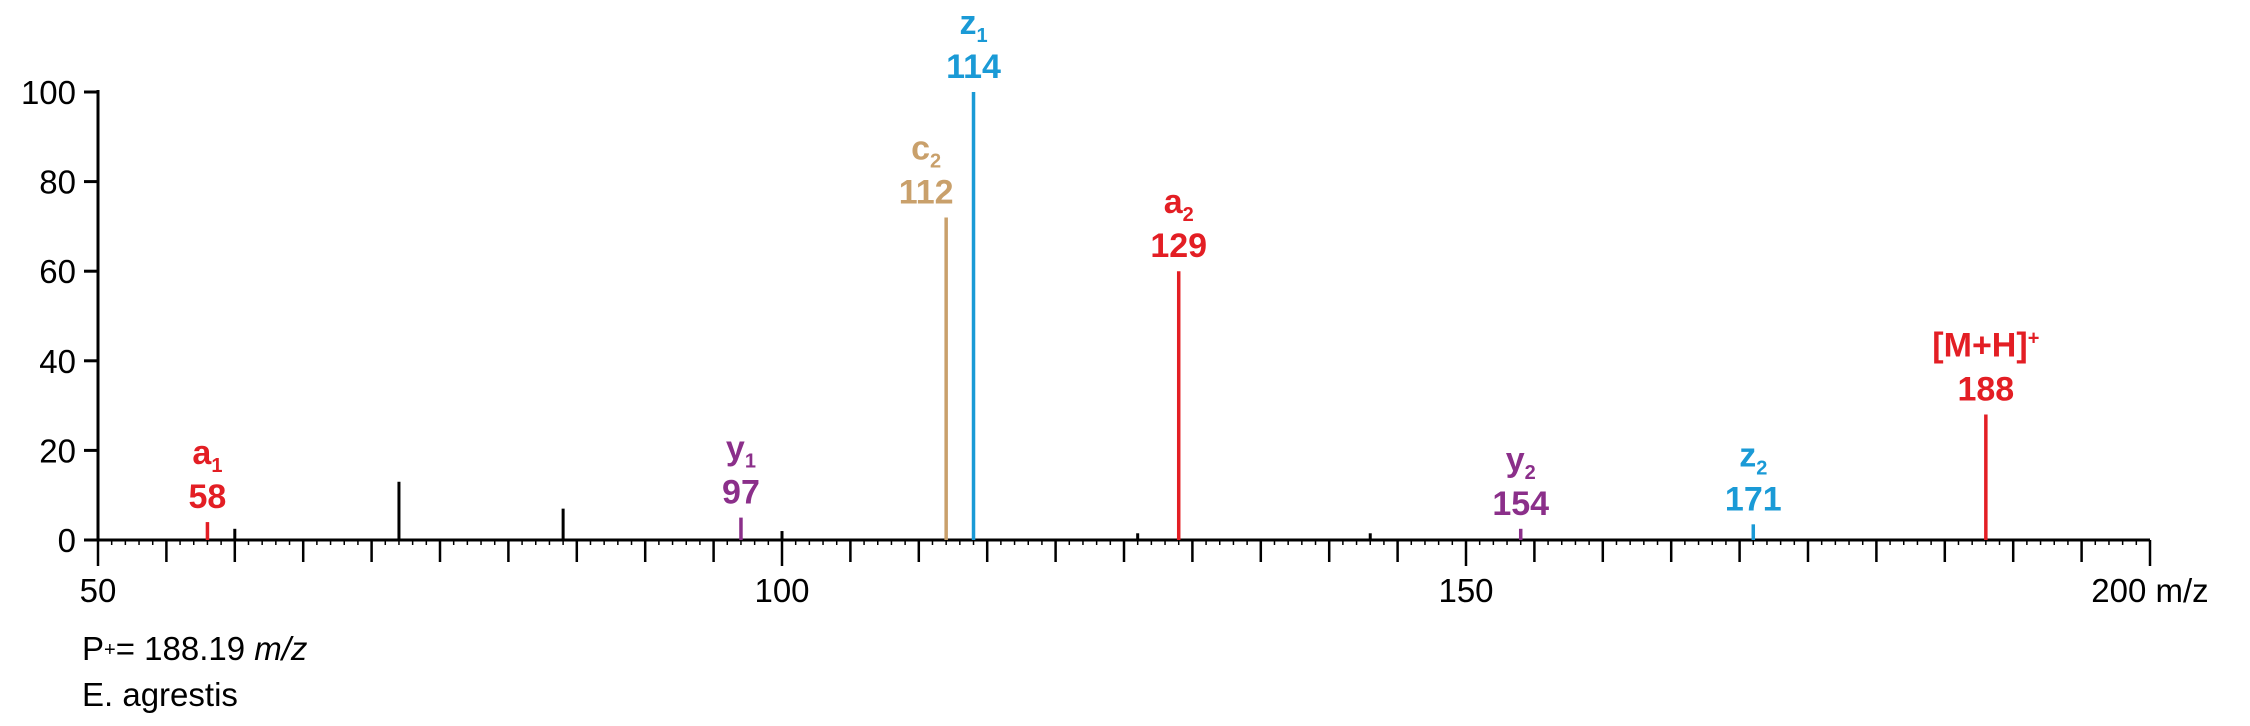 Image resolution: width=2250 pixels, height=726 pixels. I want to click on peak-mz-label: 112, so click(926, 192).